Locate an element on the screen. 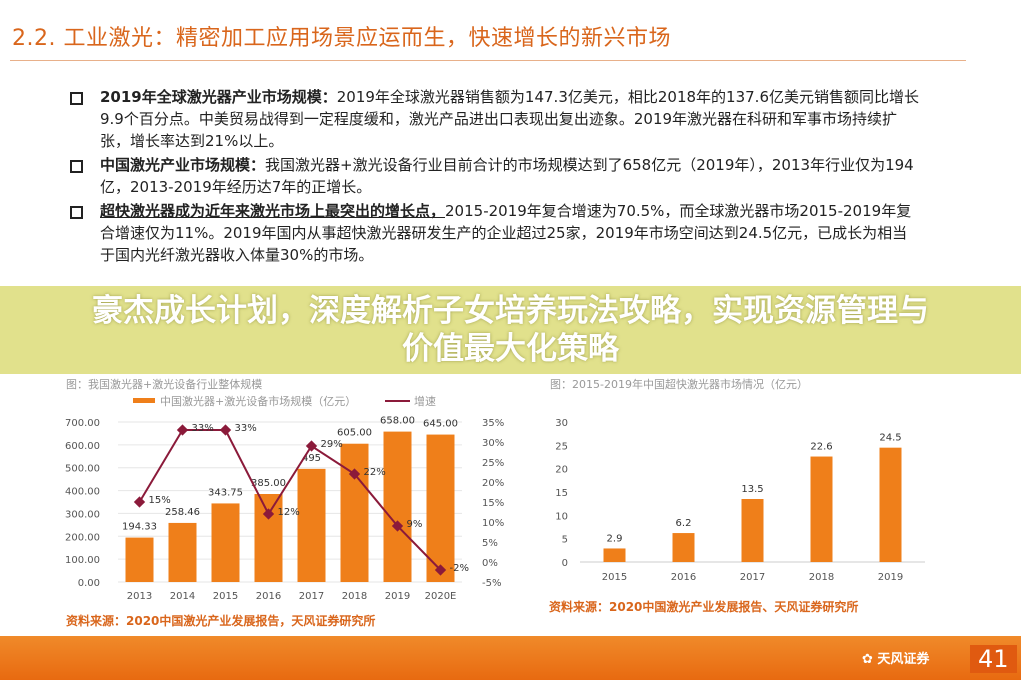  y2-tick-label: 10% is located at coordinates (493, 523).